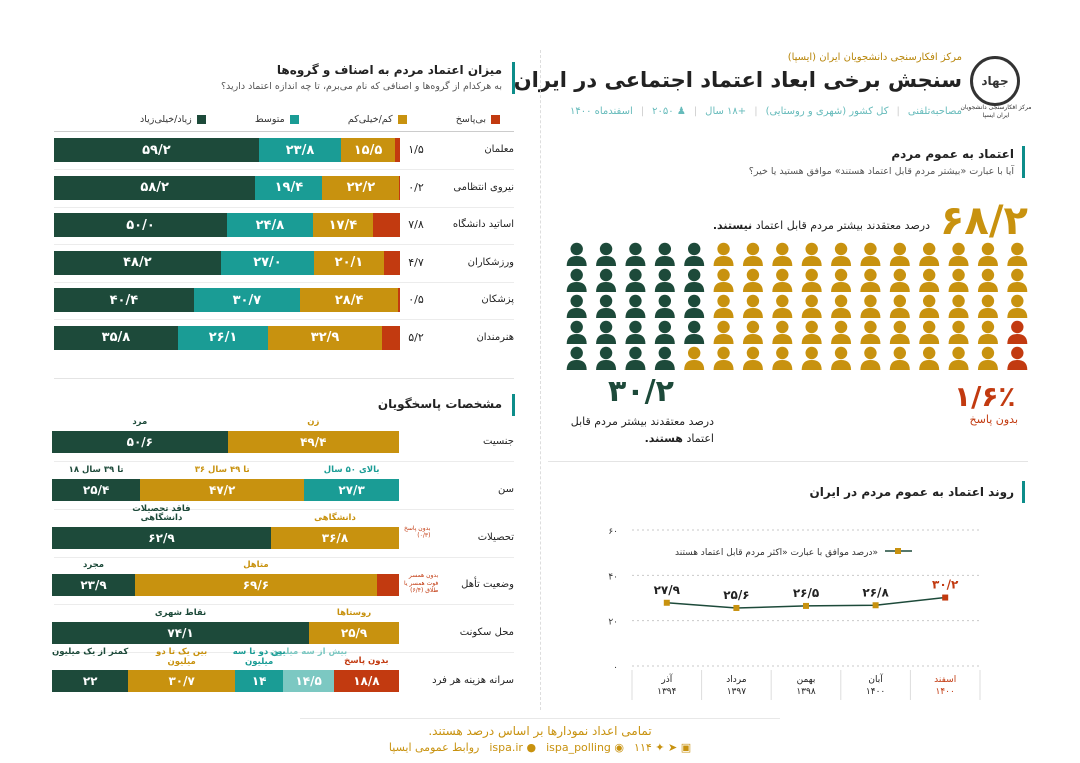  Describe the element at coordinates (613, 577) in the screenshot. I see `y-tick-label: ۴۰` at that location.